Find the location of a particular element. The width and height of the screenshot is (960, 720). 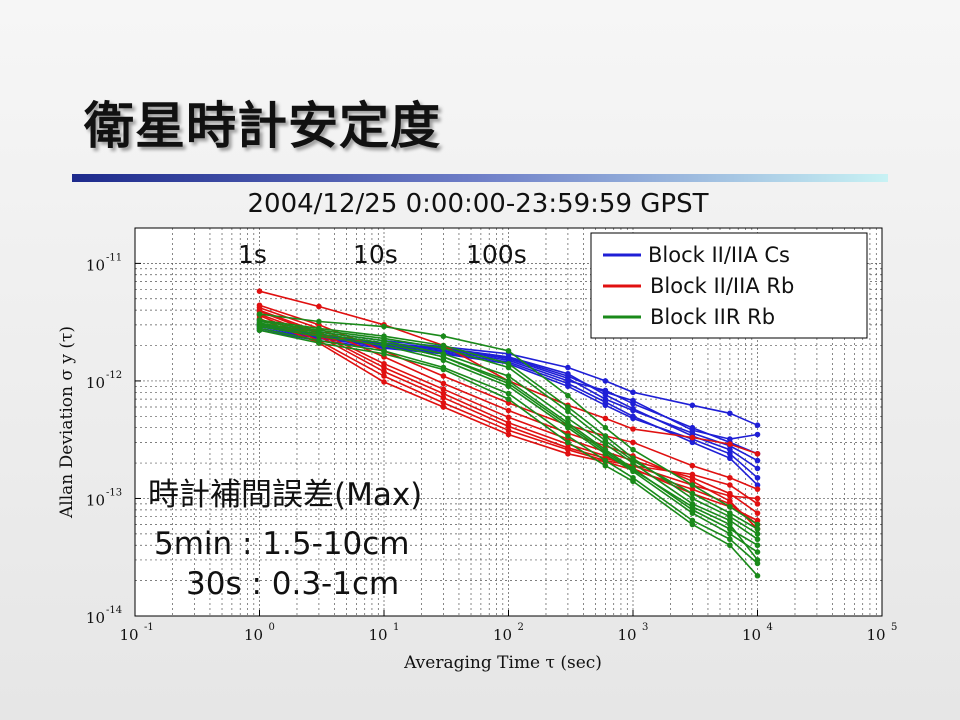

x-tick-exponent: 2 is located at coordinates (521, 627).